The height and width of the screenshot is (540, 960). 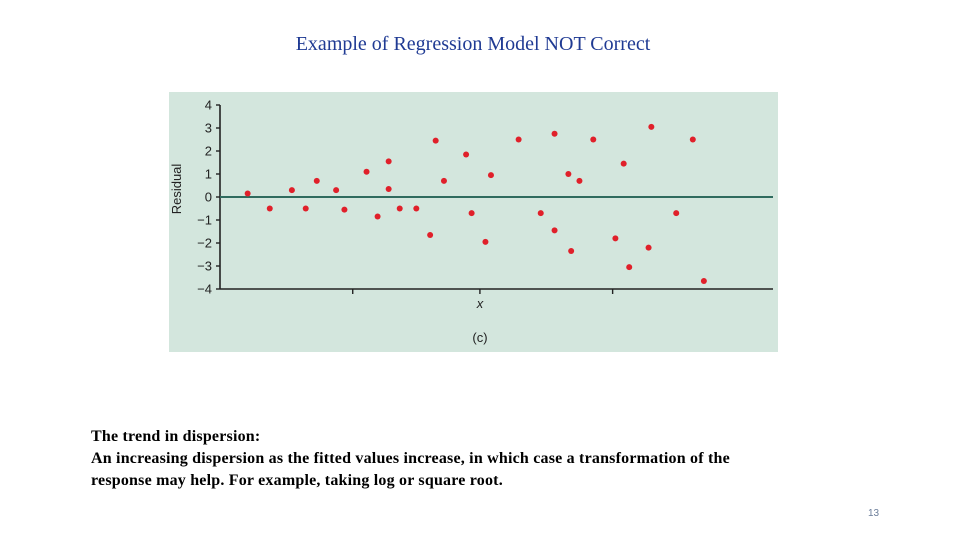 What do you see at coordinates (204, 289) in the screenshot?
I see `y-tick-label: −4` at bounding box center [204, 289].